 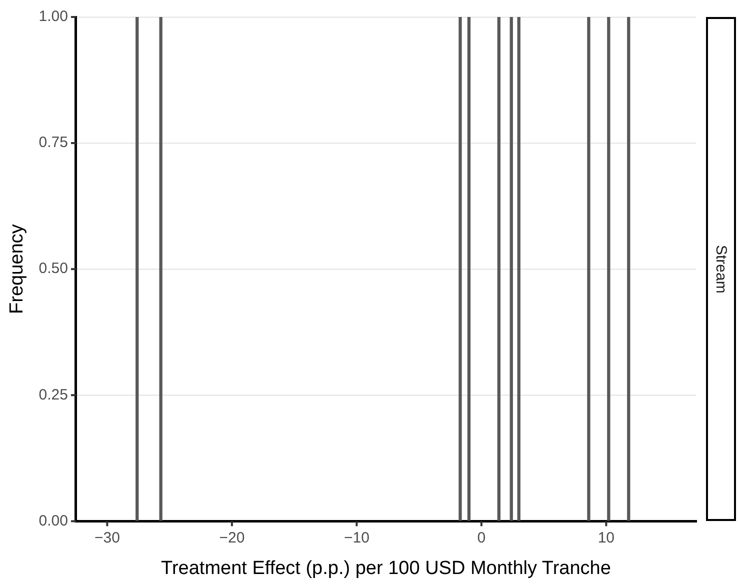 I want to click on x-axis-title: Treatment Effect (p.p.) per 100 USD Monthly Tranche, so click(x=386, y=568).